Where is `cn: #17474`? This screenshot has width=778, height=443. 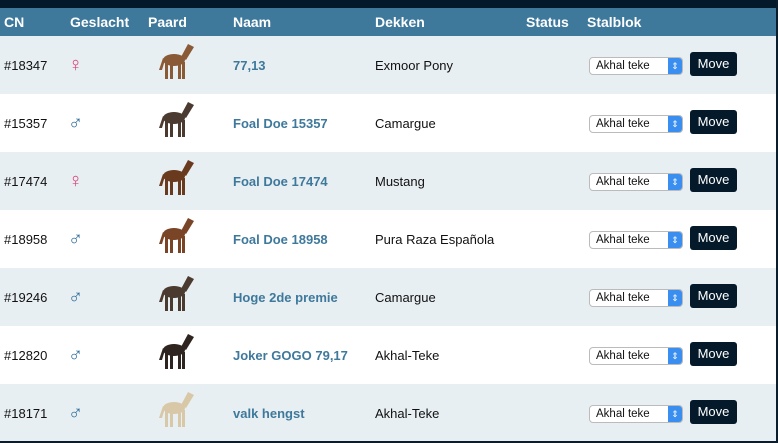 cn: #17474 is located at coordinates (26, 181).